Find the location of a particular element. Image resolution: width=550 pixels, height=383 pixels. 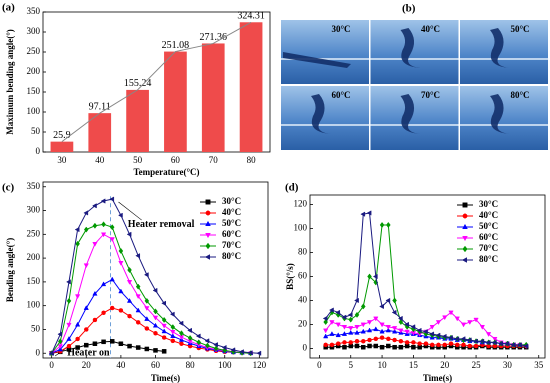

photo-caption: 60°C is located at coordinates (340, 95).